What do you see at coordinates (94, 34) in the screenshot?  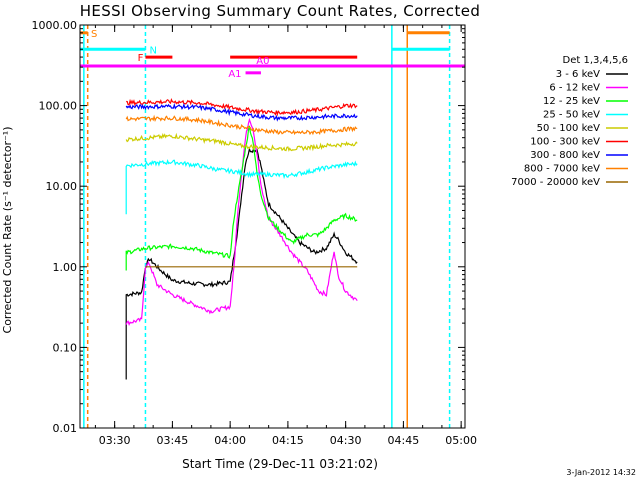 I see `flag-label-s: S` at bounding box center [94, 34].